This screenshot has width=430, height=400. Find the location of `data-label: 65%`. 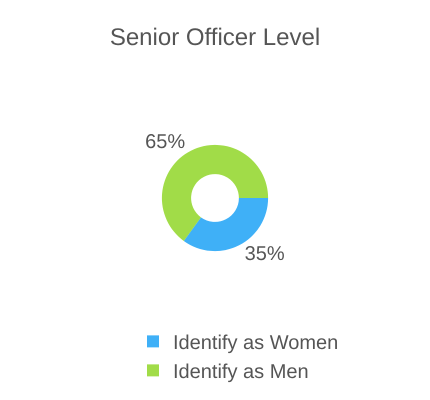

data-label: 65% is located at coordinates (165, 141).